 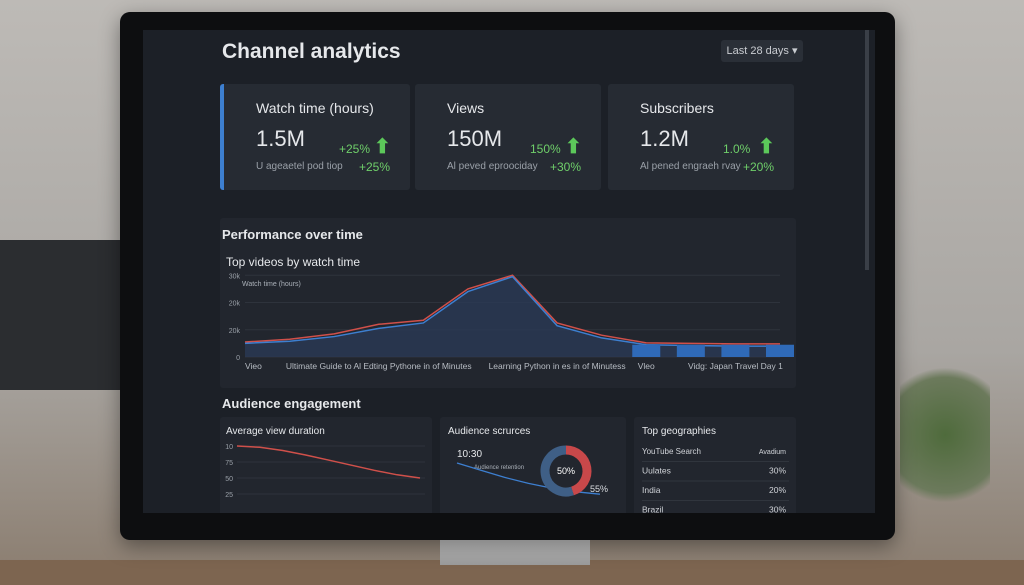 I want to click on y-tick-label: 30k, so click(x=235, y=276).